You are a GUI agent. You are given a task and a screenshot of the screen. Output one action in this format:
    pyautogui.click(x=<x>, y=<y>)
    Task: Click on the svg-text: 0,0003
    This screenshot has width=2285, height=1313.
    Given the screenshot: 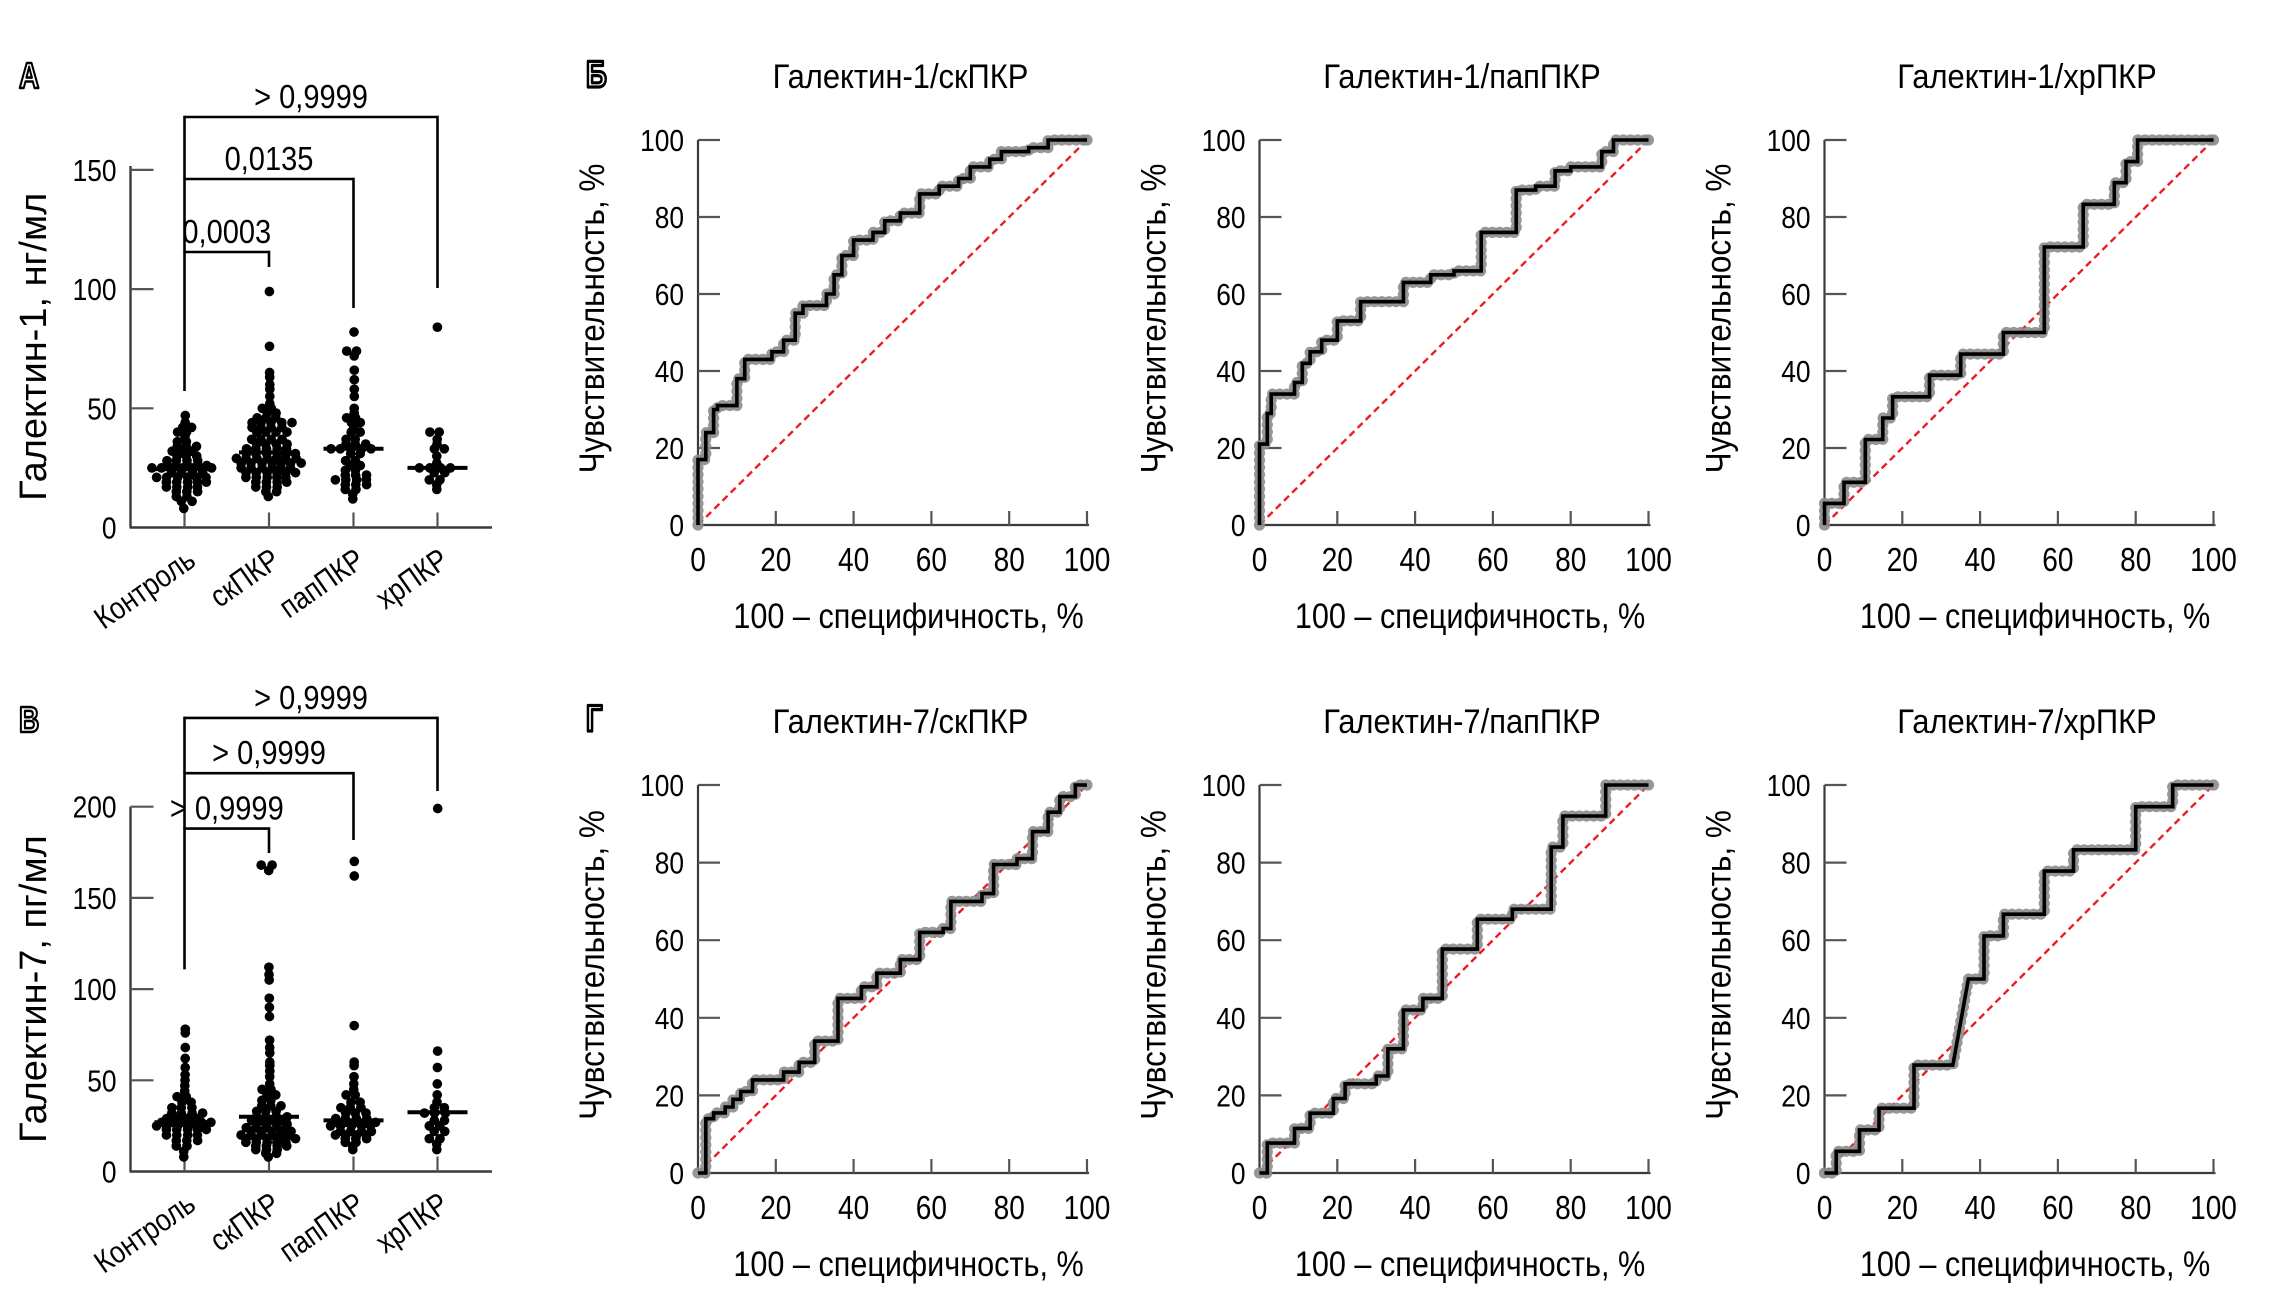 What is the action you would take?
    pyautogui.click(x=226, y=231)
    